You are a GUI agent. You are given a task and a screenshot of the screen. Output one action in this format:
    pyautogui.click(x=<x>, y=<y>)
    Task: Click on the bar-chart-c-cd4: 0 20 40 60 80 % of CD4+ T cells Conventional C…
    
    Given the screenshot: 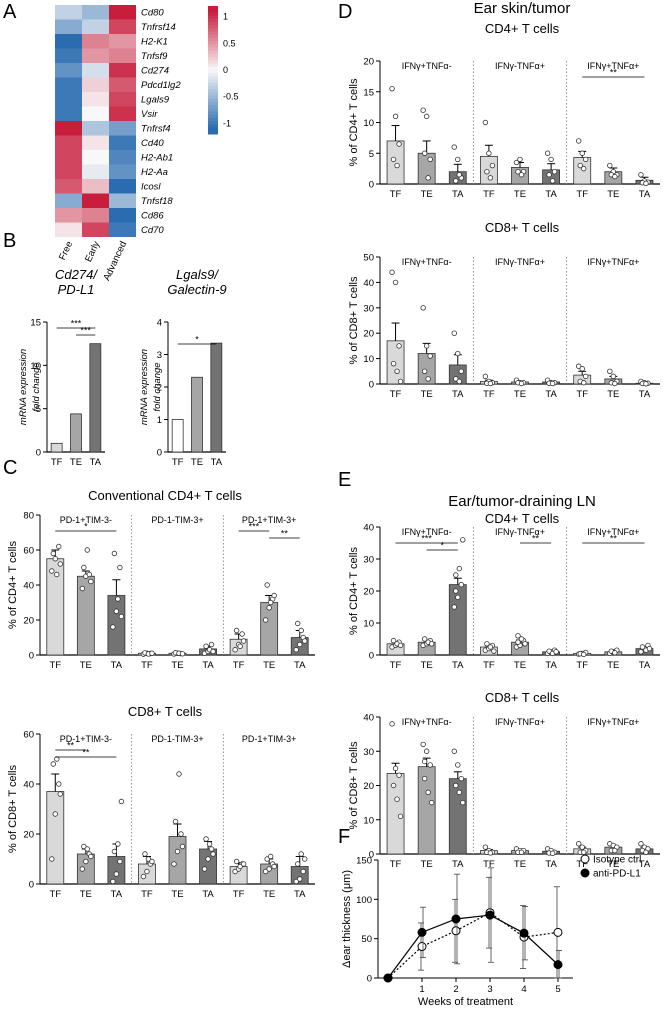 What is the action you would take?
    pyautogui.click(x=161, y=579)
    